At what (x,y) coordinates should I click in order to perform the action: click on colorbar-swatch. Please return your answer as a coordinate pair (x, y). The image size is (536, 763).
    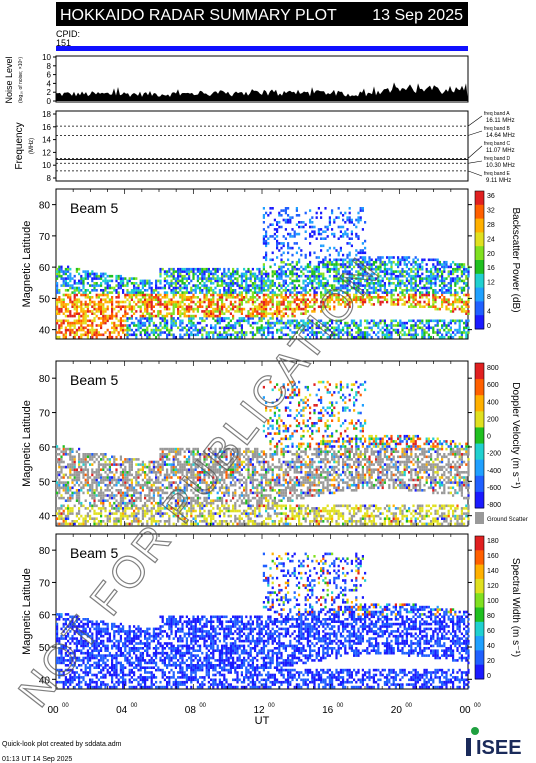
    Looking at the image, I should click on (479, 267).